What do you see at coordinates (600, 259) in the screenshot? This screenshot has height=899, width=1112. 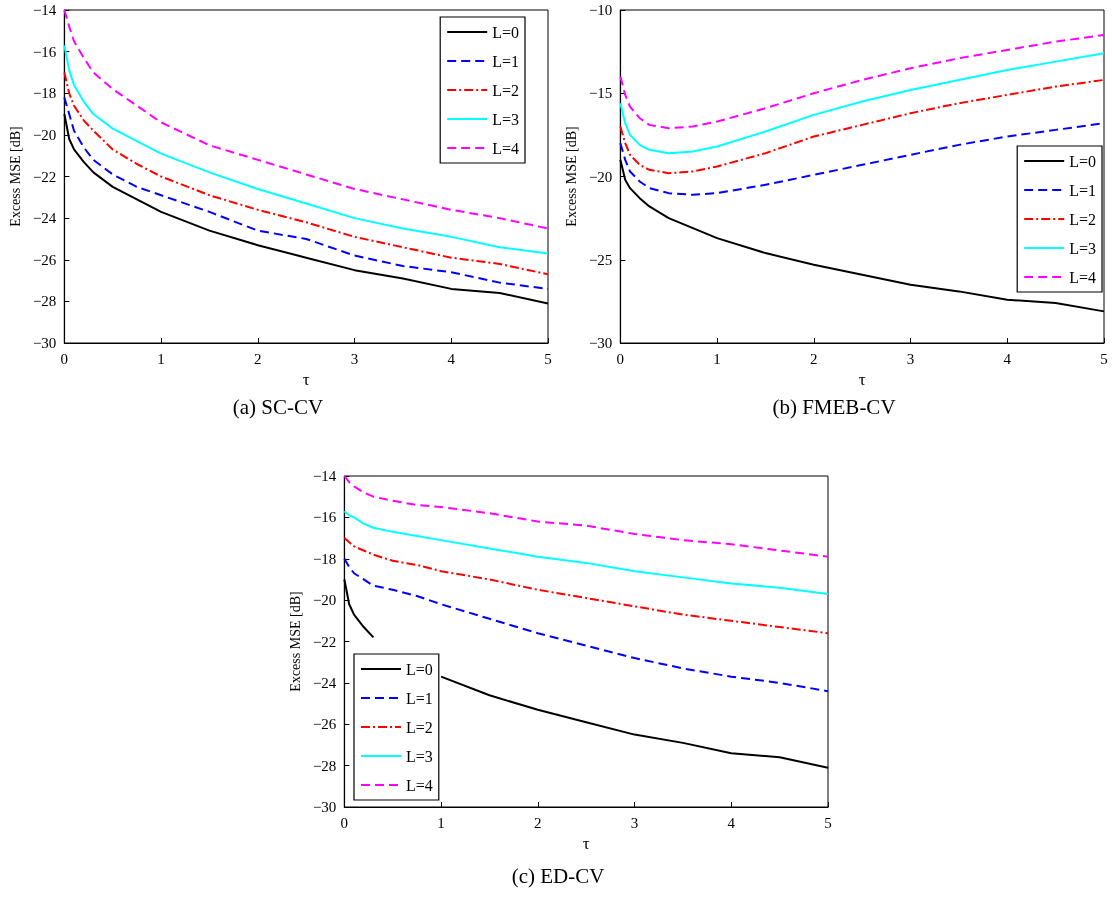 I see `y-tick-label: −25` at bounding box center [600, 259].